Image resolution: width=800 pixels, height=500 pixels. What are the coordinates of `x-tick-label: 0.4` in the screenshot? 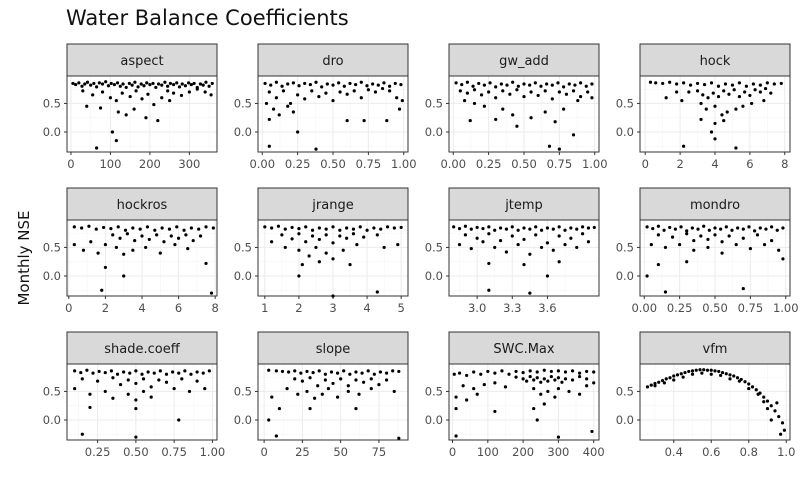 It's located at (674, 452).